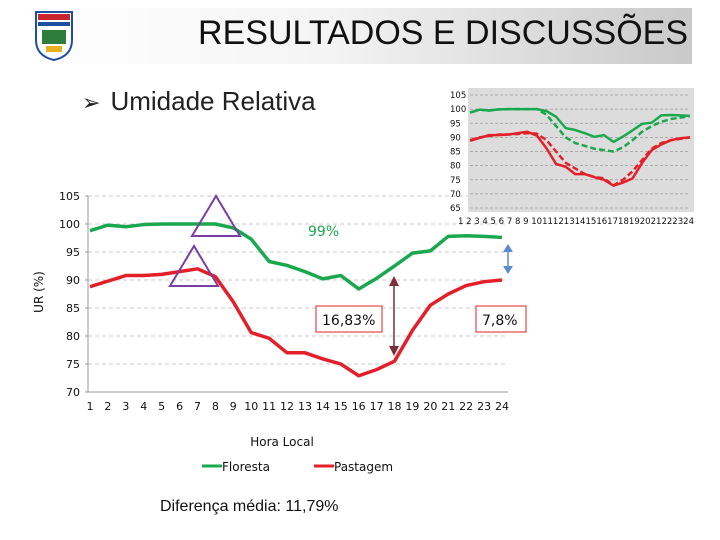  I want to click on main-yticks: 70 75 80 85 90 95 100 105, so click(73, 294).